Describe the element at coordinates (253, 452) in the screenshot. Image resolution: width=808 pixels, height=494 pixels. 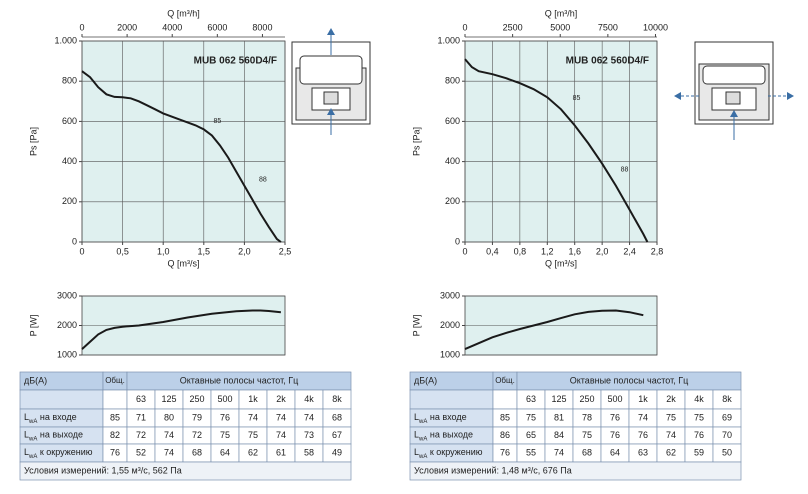
I see `row-value: 62` at that location.